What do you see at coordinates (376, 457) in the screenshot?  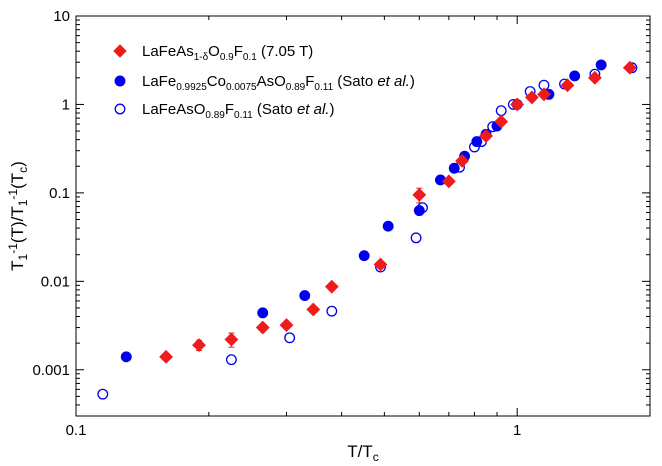 I see `x-axis-title-sub: c` at bounding box center [376, 457].